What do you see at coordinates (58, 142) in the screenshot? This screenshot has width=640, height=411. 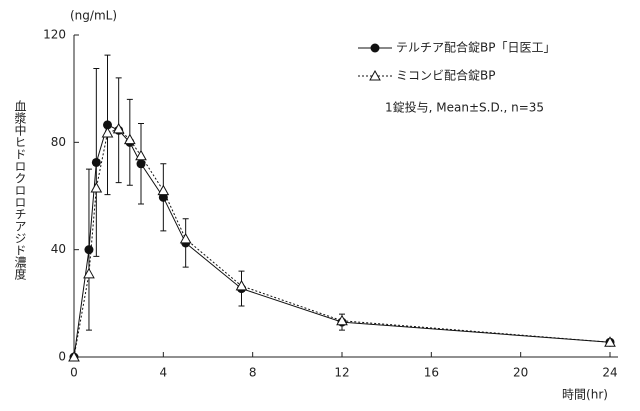 I see `y-tick-label: 80` at bounding box center [58, 142].